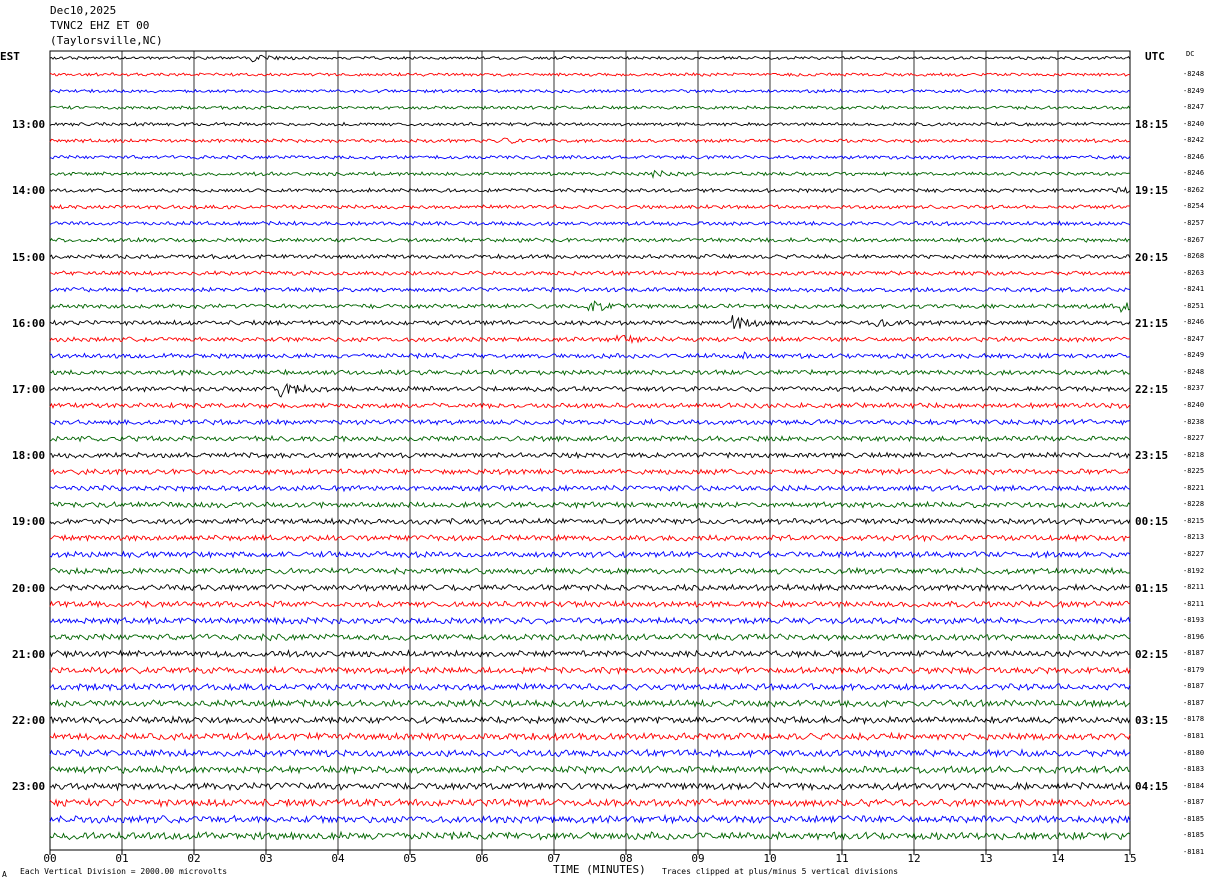 This screenshot has width=1210, height=886. What do you see at coordinates (842, 858) in the screenshot?
I see `x-tick-label: 11` at bounding box center [842, 858].